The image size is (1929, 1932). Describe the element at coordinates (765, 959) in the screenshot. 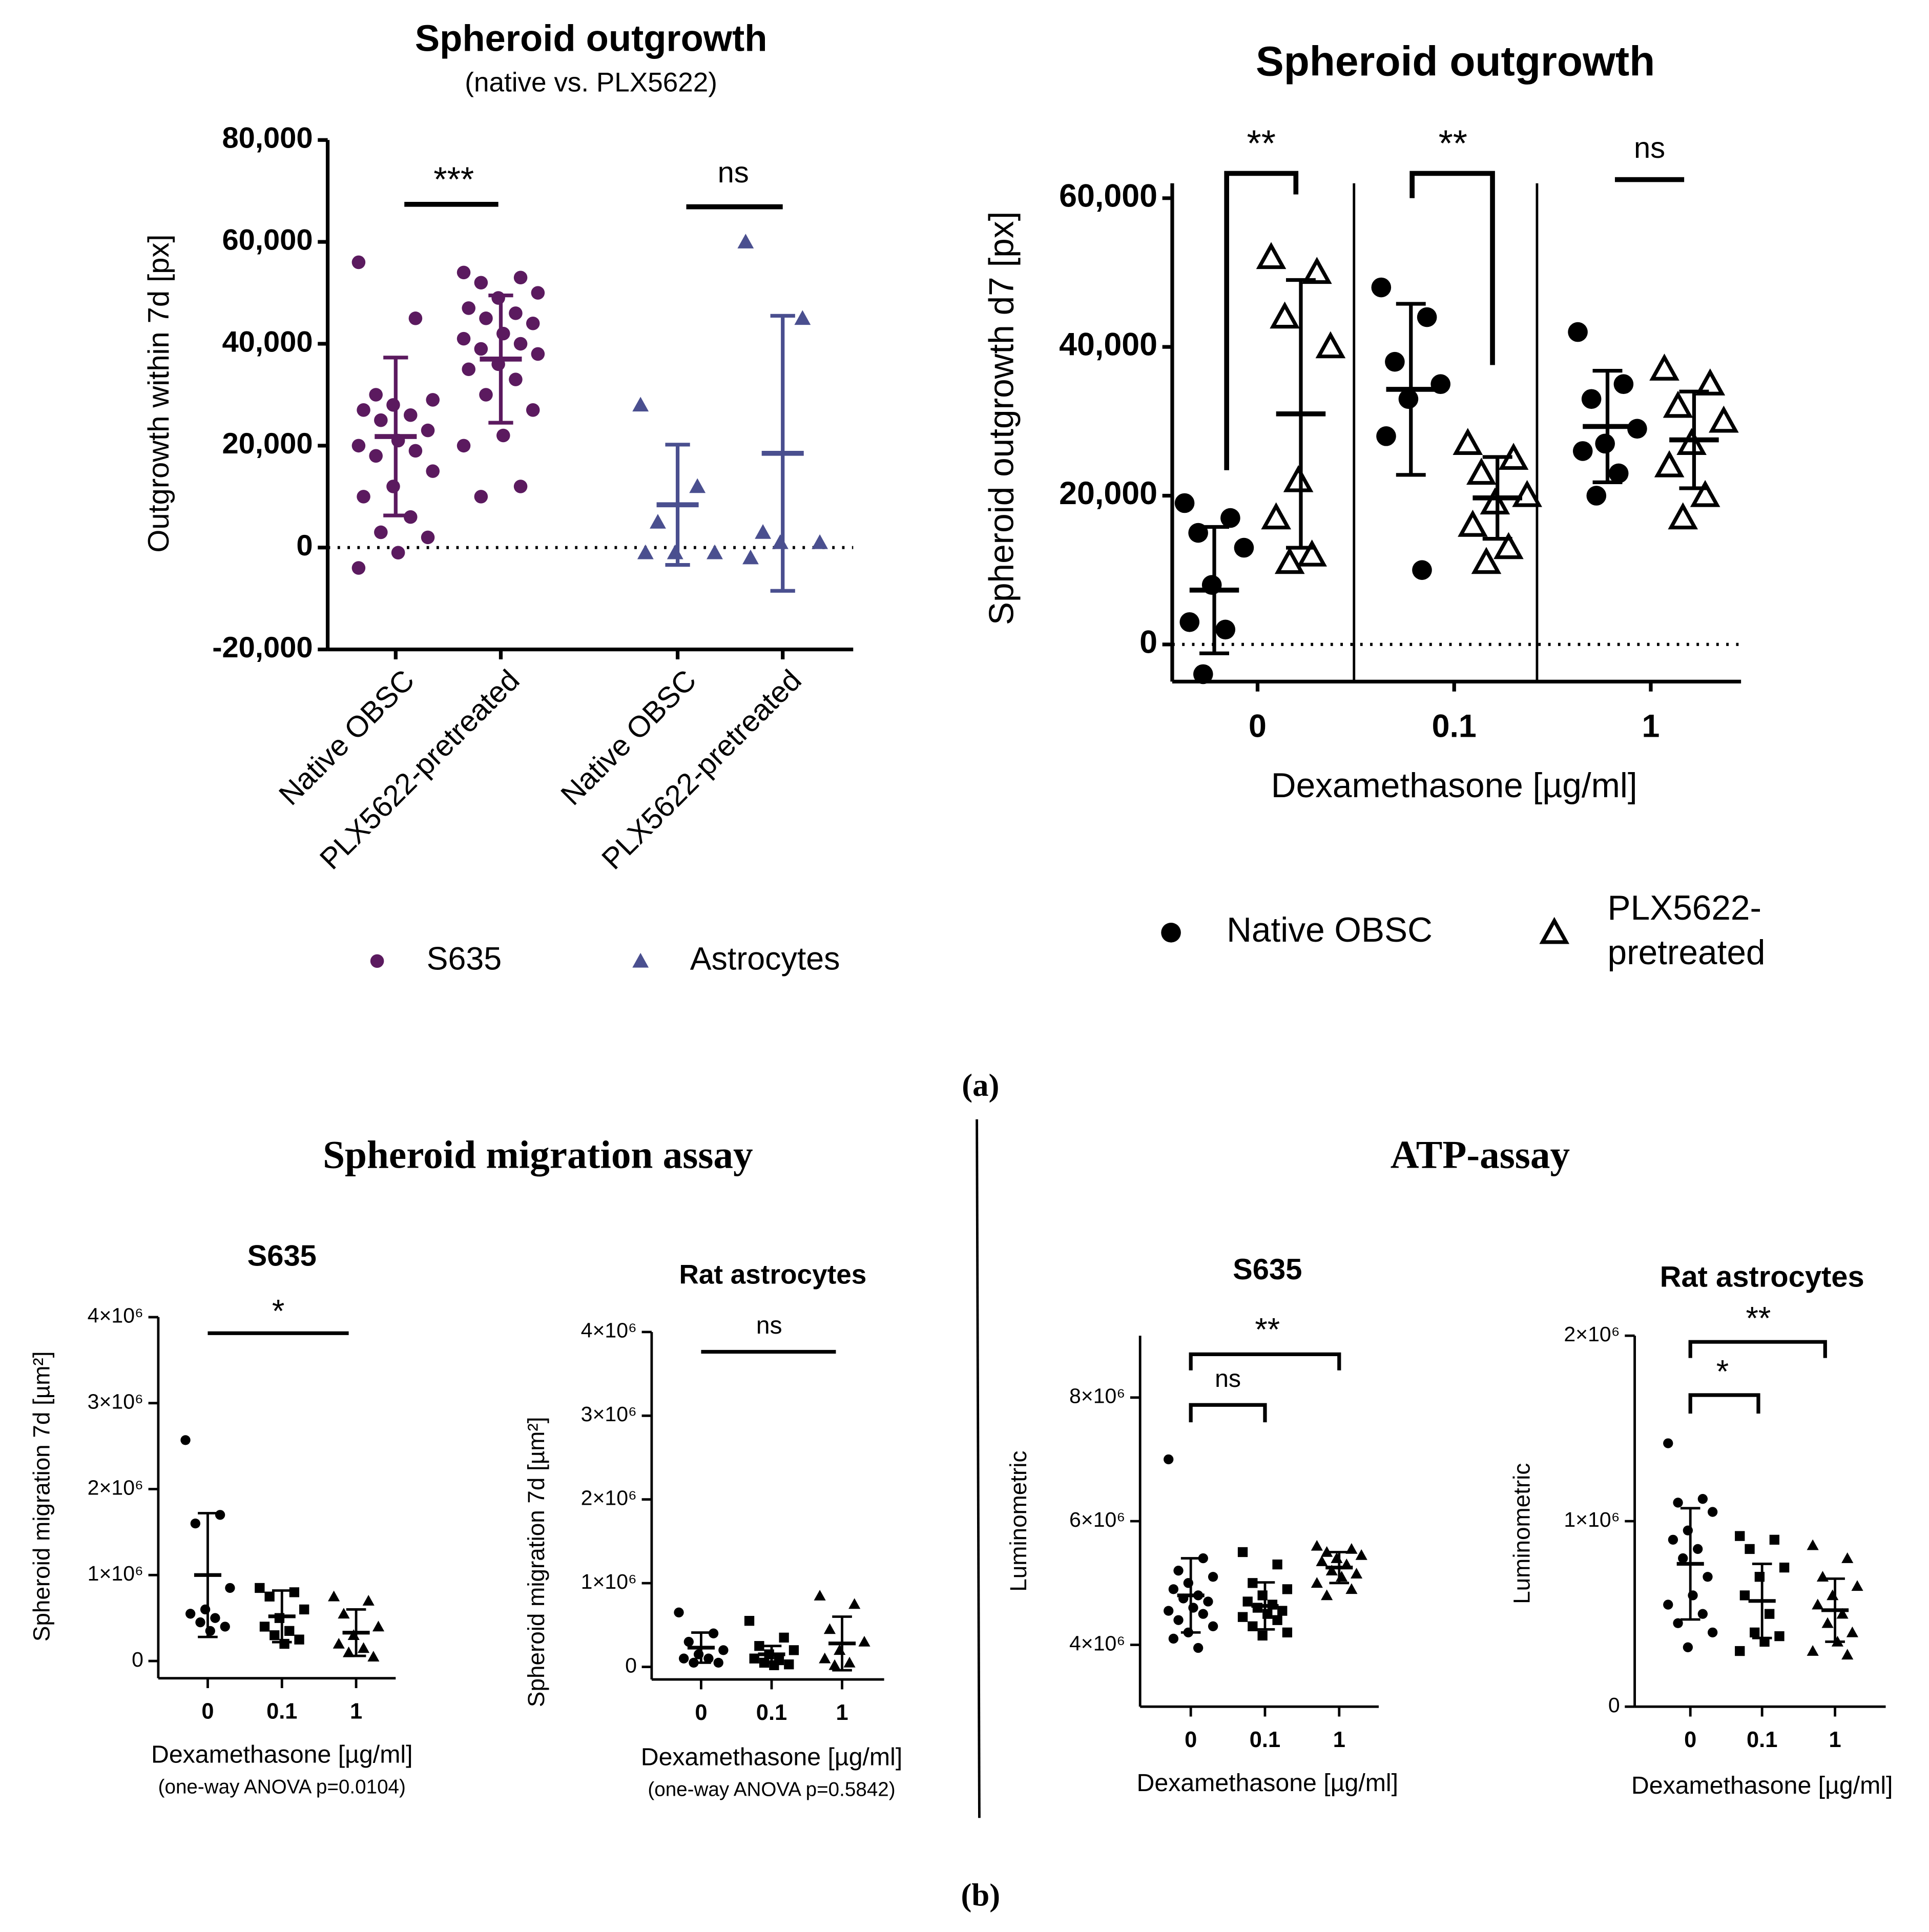

I see `legend-label: Astrocytes` at that location.